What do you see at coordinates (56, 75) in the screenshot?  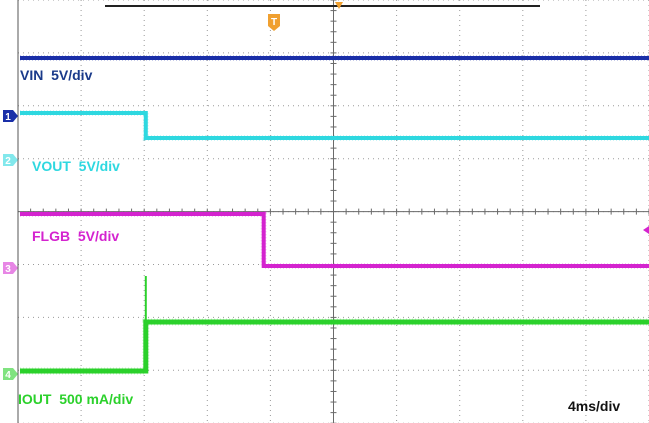 I see `series-label-vin: VIN 5V/div` at bounding box center [56, 75].